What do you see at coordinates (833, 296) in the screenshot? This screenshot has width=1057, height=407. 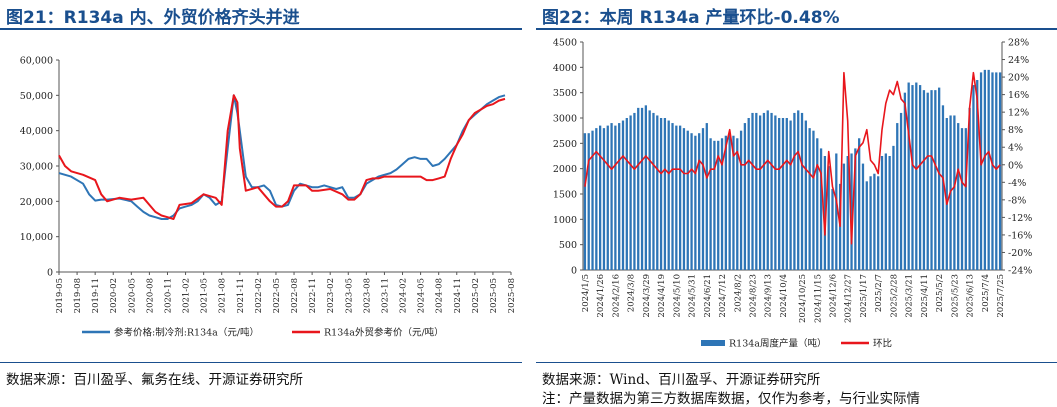 I see `x-tick-label: 2024/12/6` at bounding box center [833, 296].